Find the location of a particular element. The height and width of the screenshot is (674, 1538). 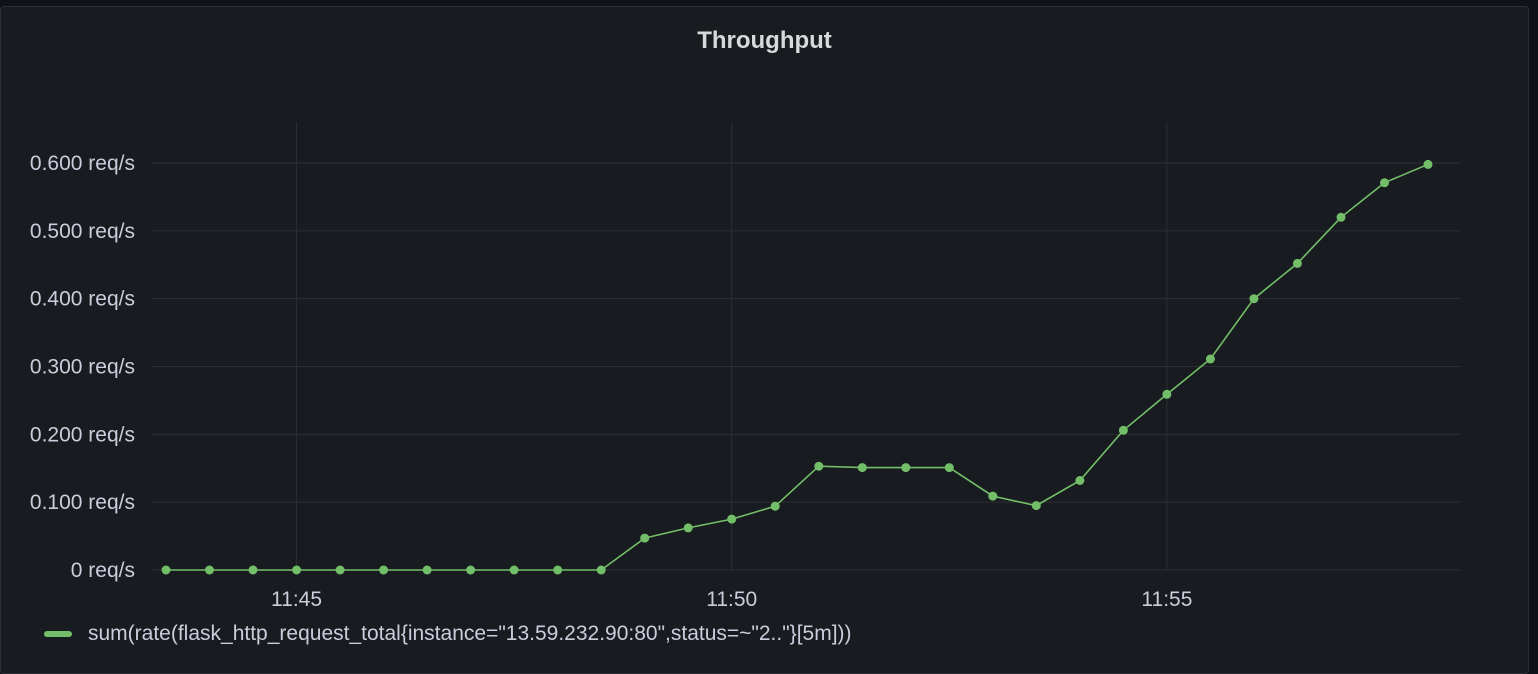

y-tick-label: 0.500 req/s is located at coordinates (82, 231).